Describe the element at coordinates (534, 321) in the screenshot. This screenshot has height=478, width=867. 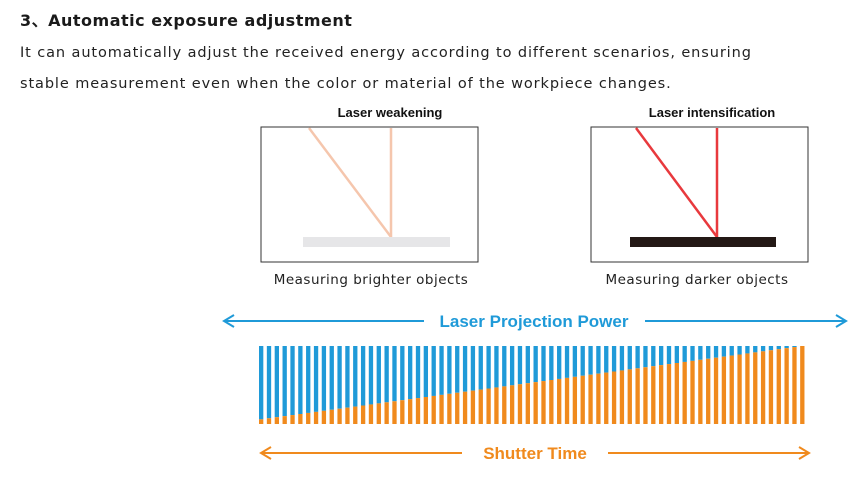
I see `arrow-label: Laser Projection Power` at that location.